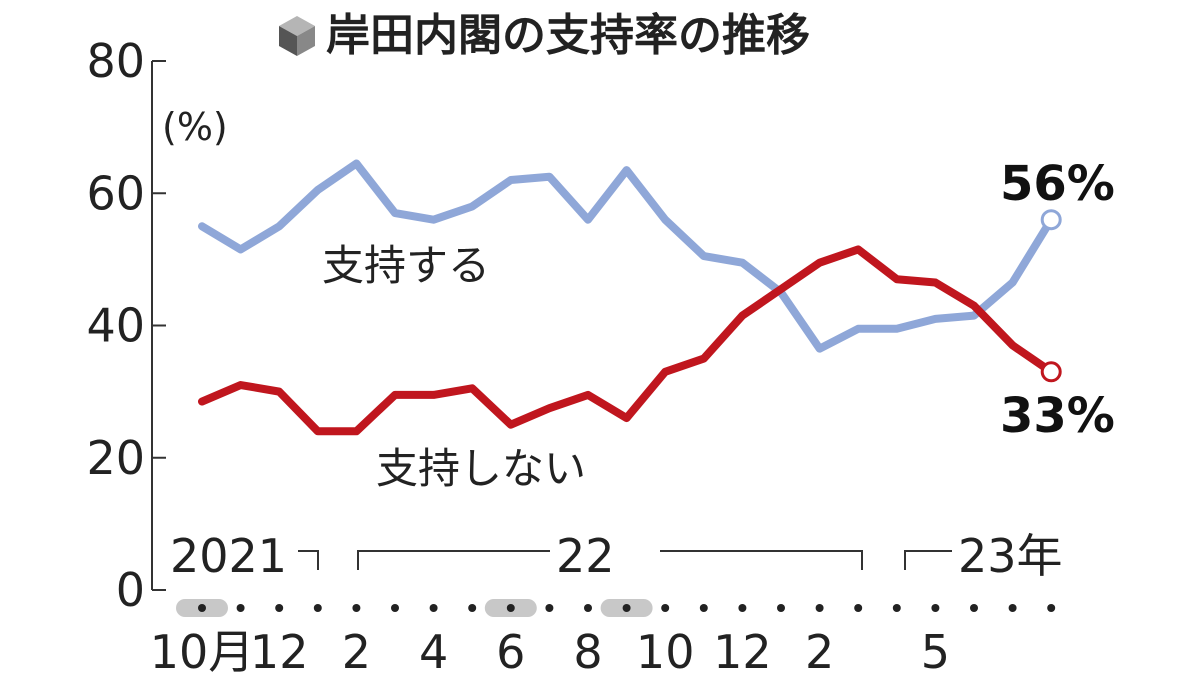 The width and height of the screenshot is (1200, 675). I want to click on unit-label: (%), so click(195, 127).